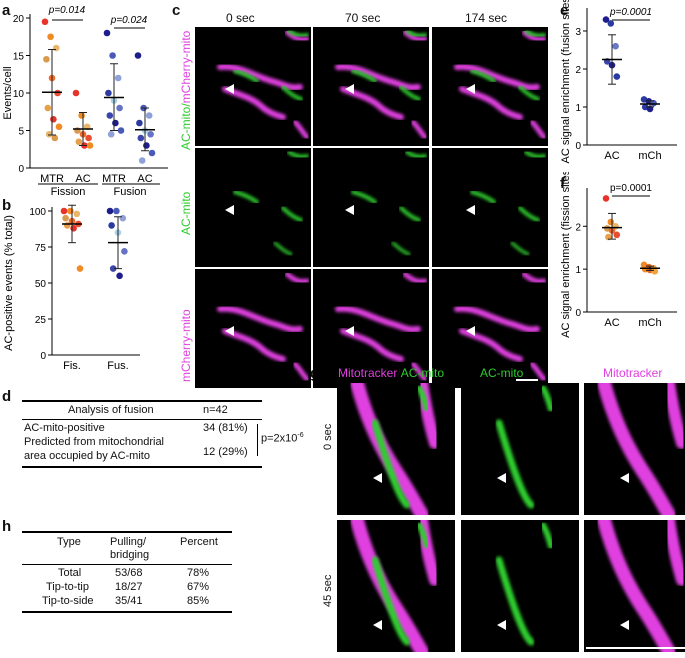 This screenshot has height=658, width=685. What do you see at coordinates (68, 190) in the screenshot?
I see `group-label-fission: Fission` at bounding box center [68, 190].